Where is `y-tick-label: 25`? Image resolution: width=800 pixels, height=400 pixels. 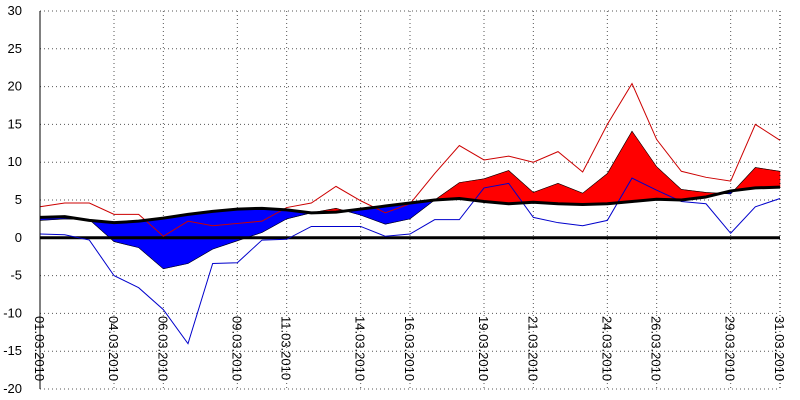 y-tick-label: 25 is located at coordinates (15, 48).